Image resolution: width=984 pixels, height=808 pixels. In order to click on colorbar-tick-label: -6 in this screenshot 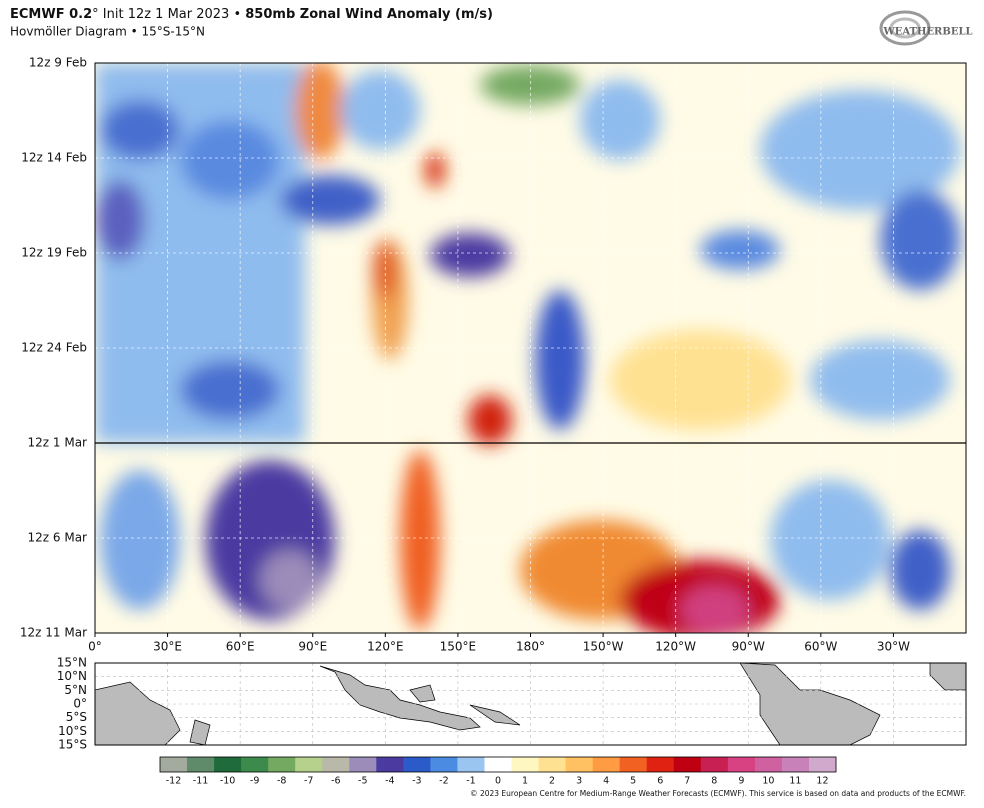, I will do `click(335, 781)`.